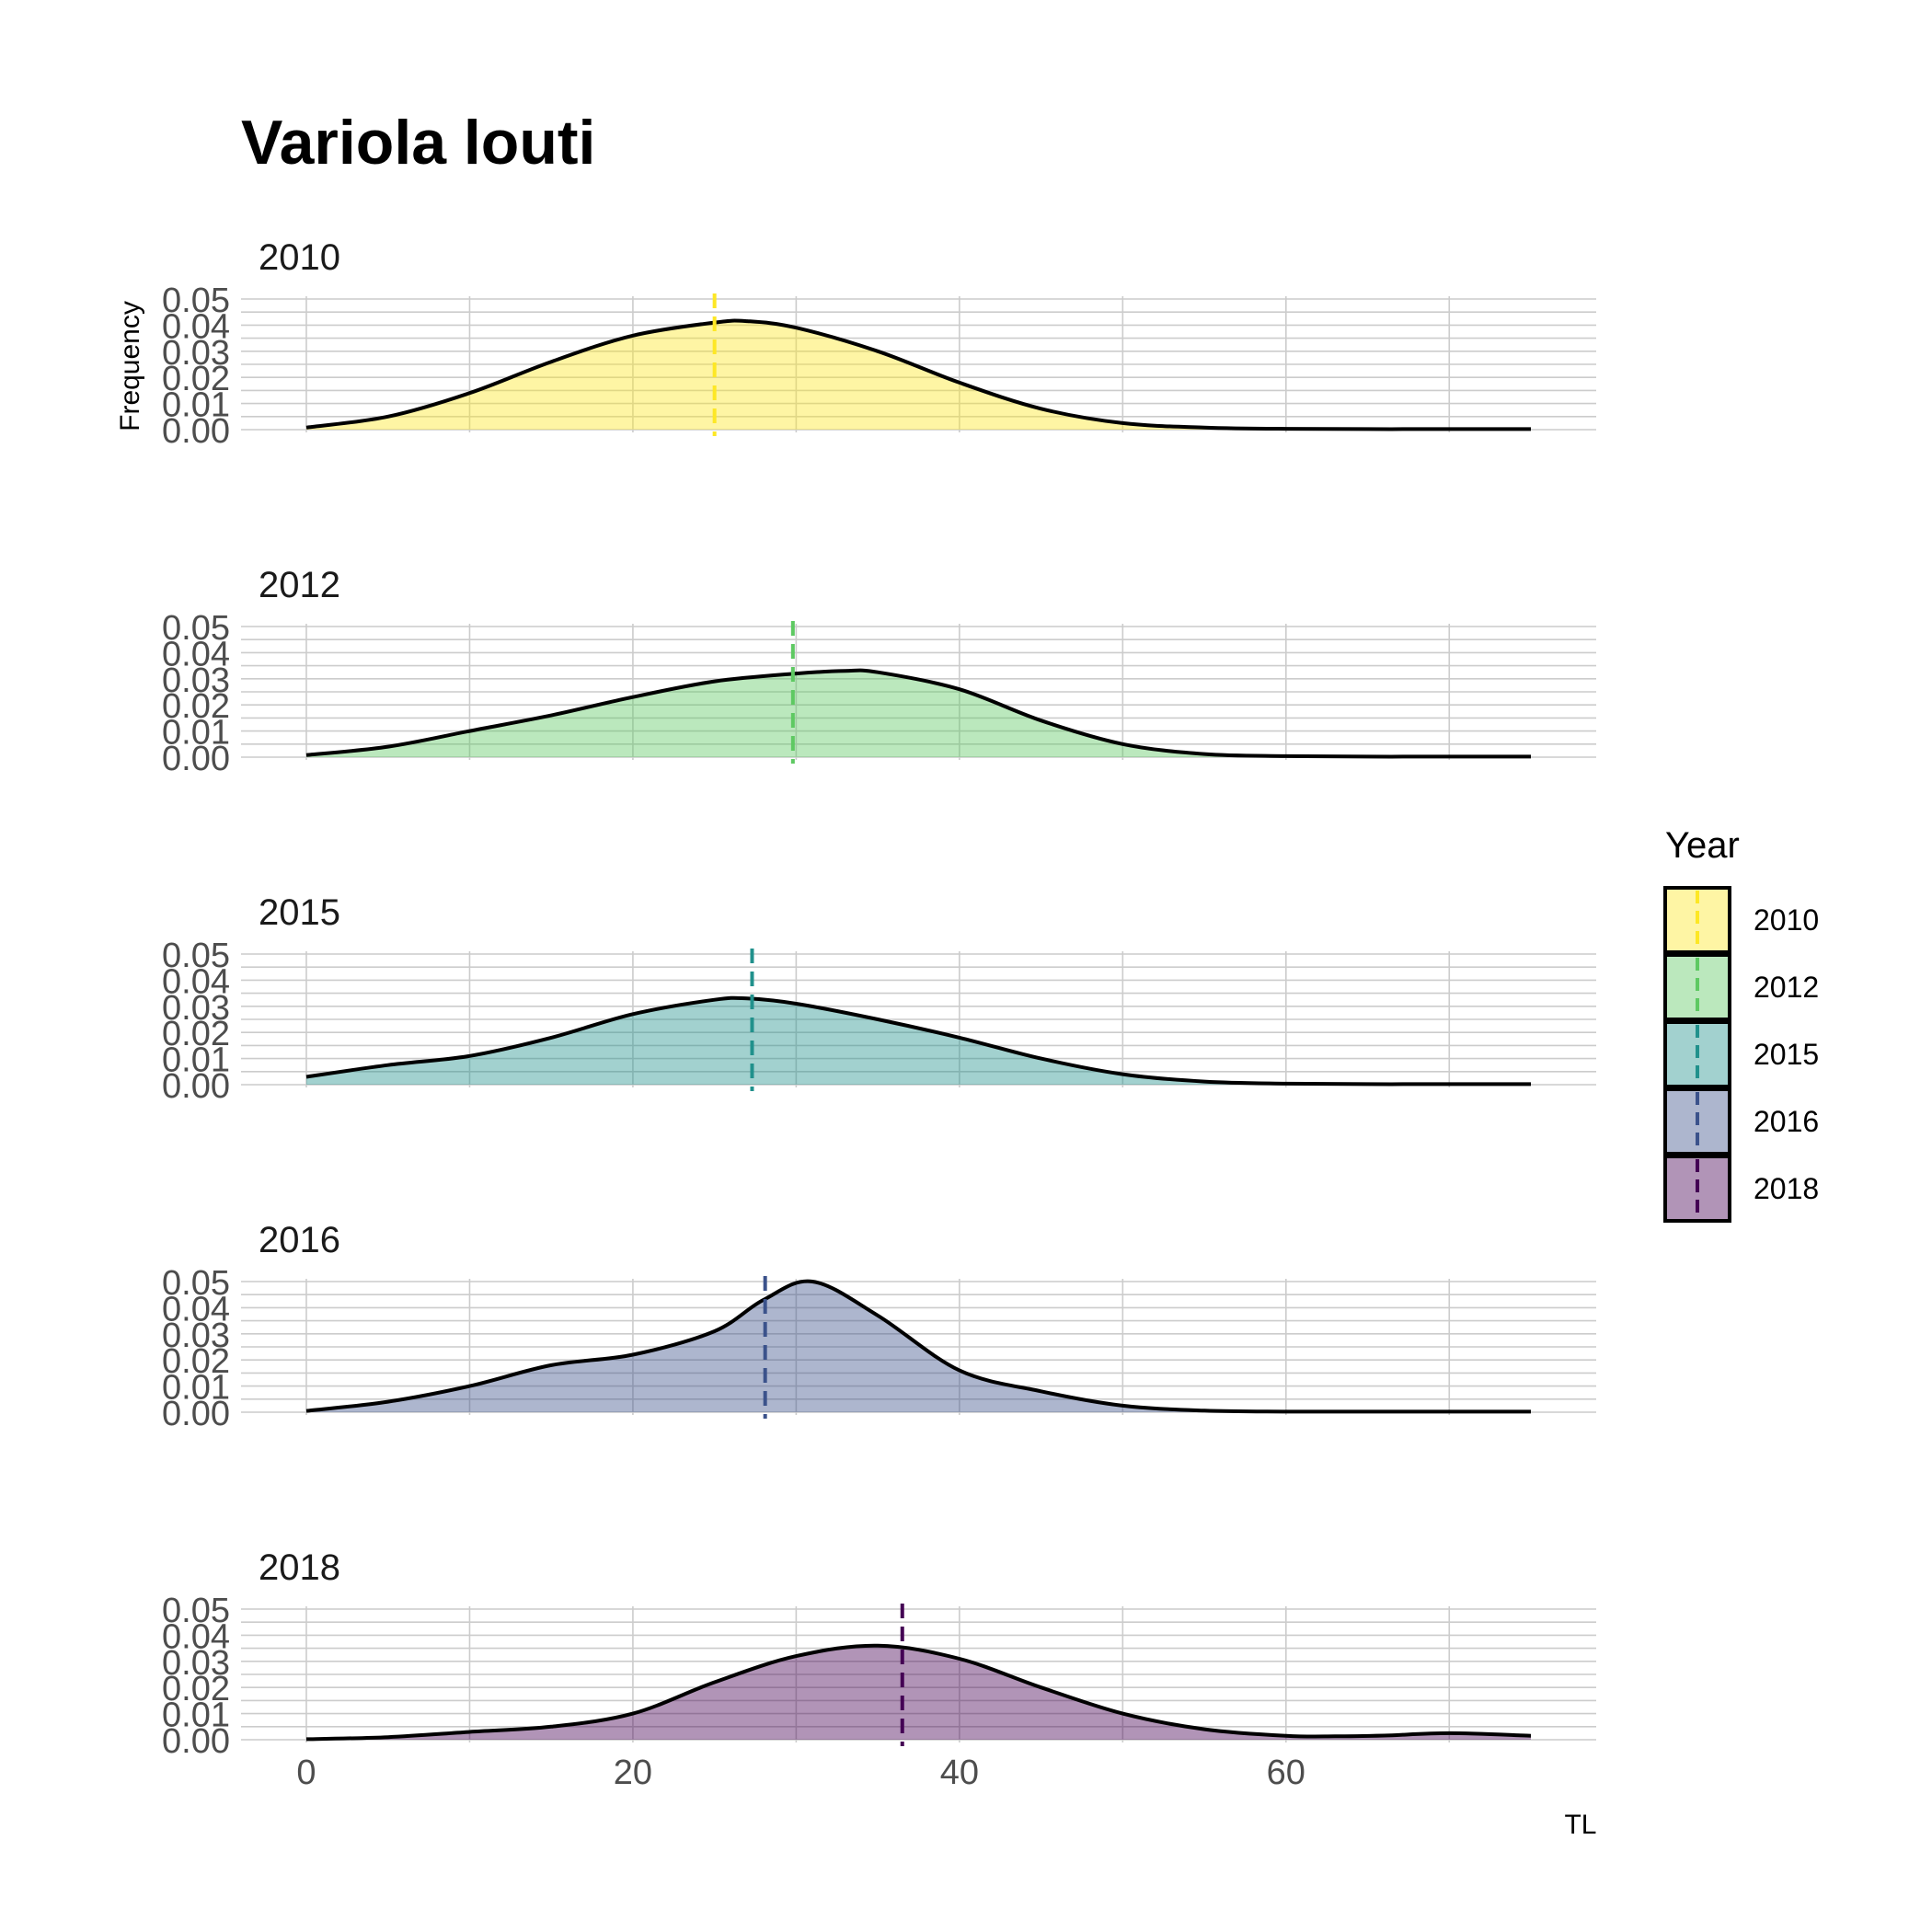 The image size is (1932, 1932). Describe the element at coordinates (1741, 987) in the screenshot. I see `legend-item-2012: 2012` at that location.